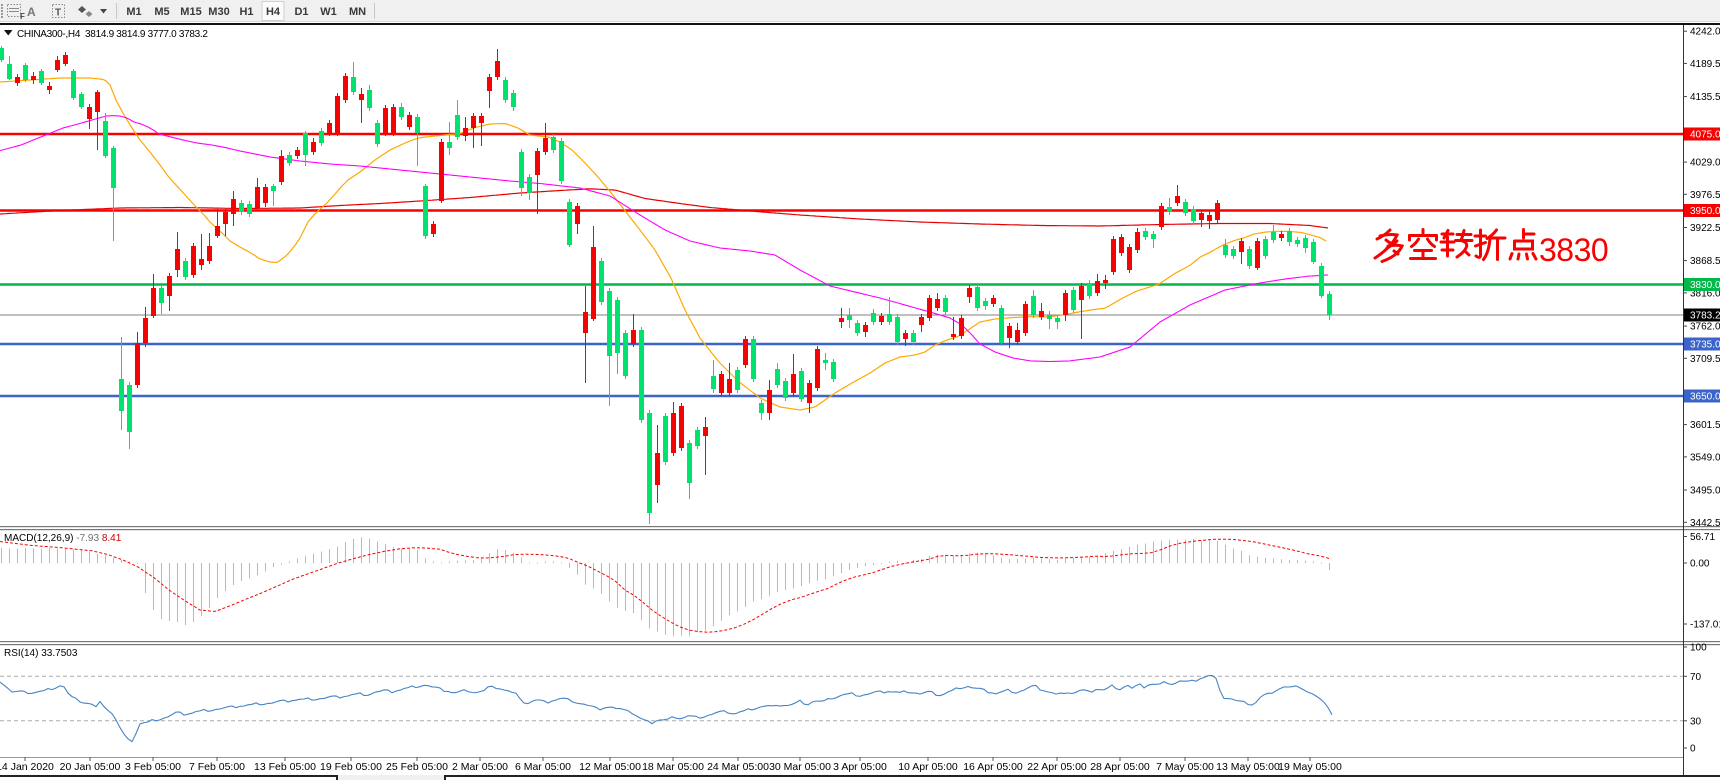 The image size is (1720, 780). Describe the element at coordinates (610, 767) in the screenshot. I see `svg-text: 12 Mar 05:00` at that location.